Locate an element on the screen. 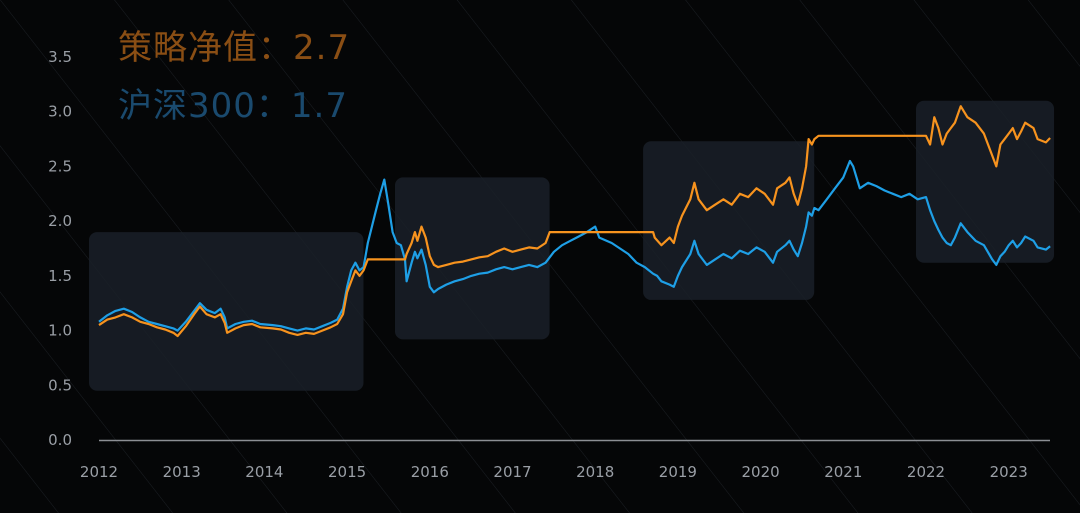 This screenshot has height=513, width=1080. x-tick-label: 2020 is located at coordinates (761, 472).